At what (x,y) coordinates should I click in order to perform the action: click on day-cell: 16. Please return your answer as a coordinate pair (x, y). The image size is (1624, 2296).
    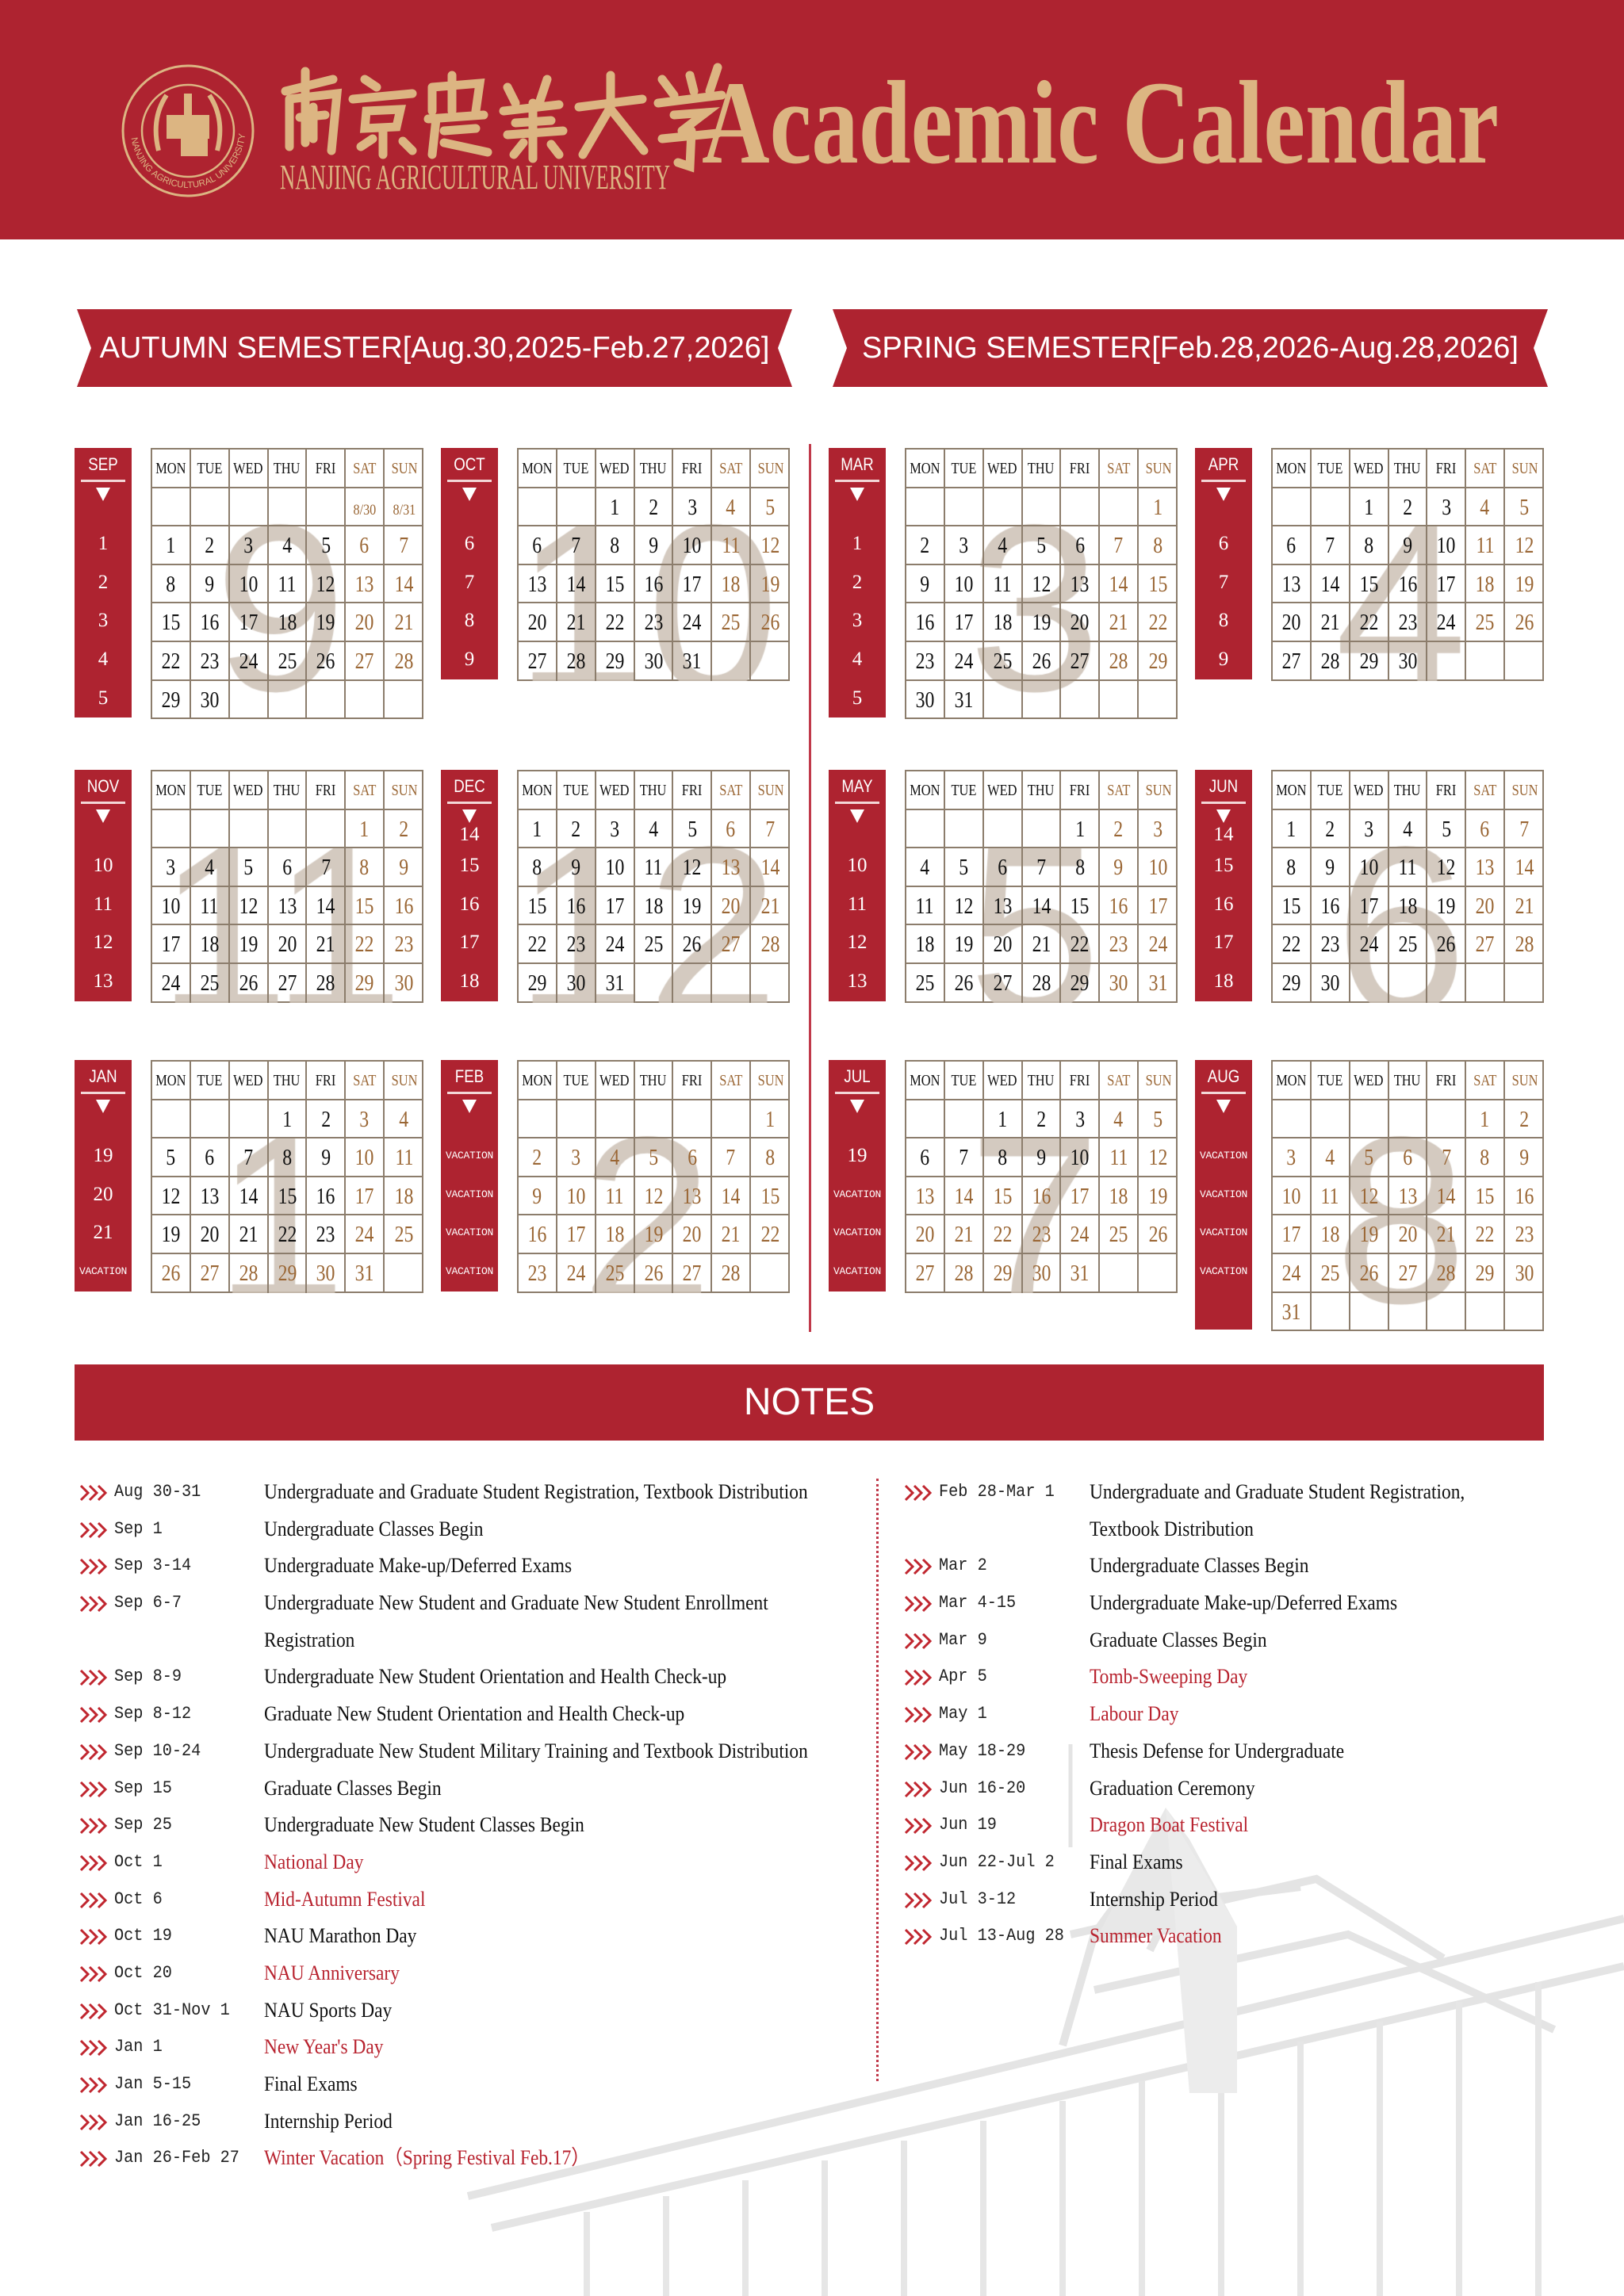
    Looking at the image, I should click on (327, 1197).